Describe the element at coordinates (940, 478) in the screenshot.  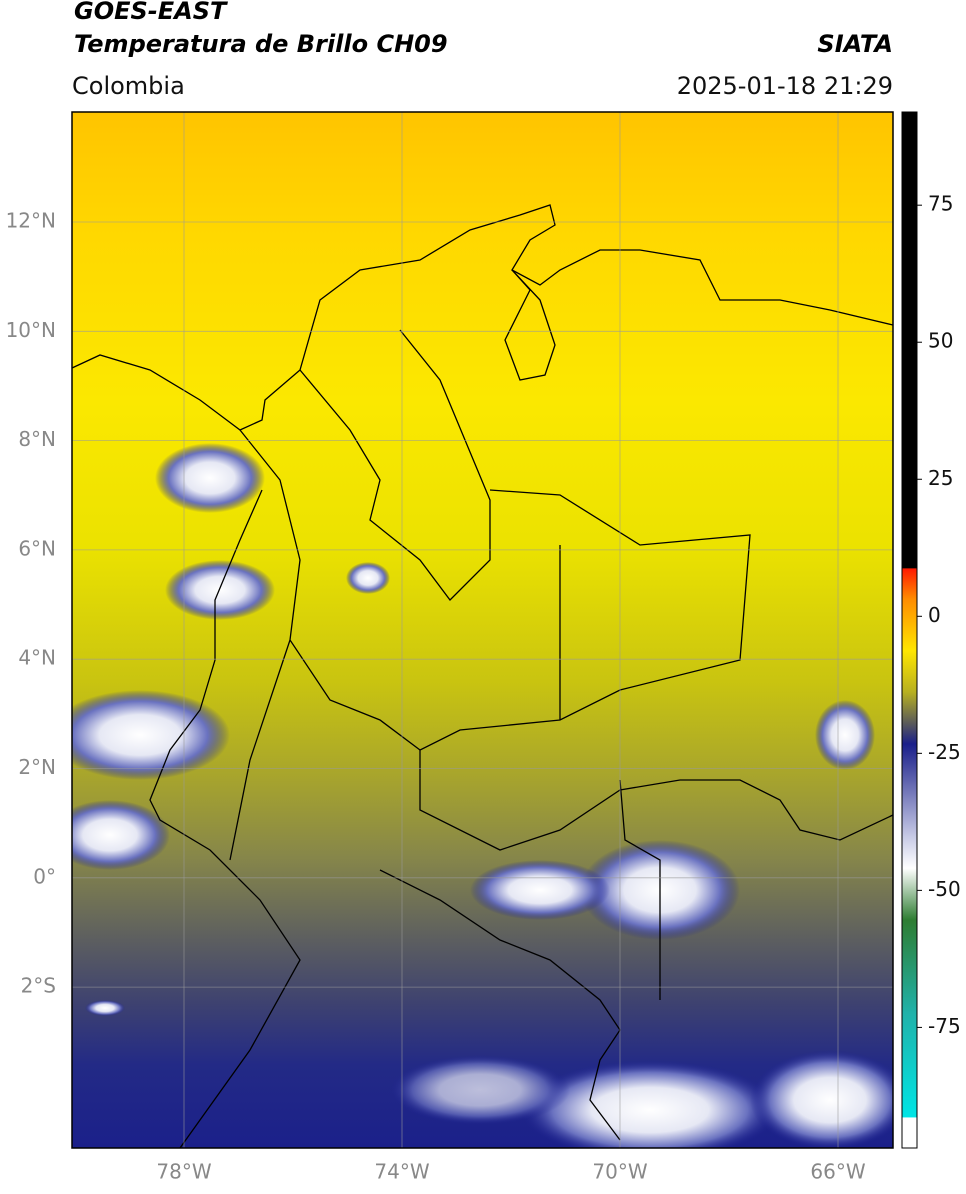
I see `colorbar-tick-label: 25` at that location.